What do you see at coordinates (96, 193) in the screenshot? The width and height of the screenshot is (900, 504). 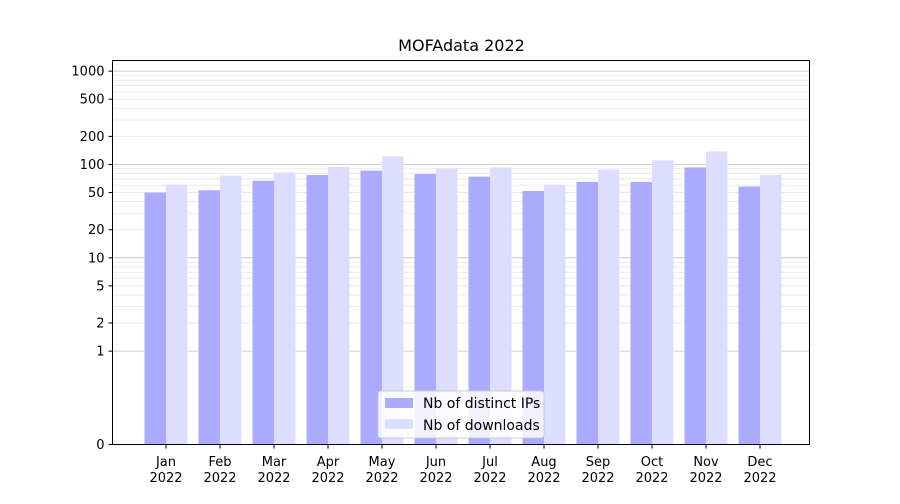 I see `y-tick-label: 50` at bounding box center [96, 193].